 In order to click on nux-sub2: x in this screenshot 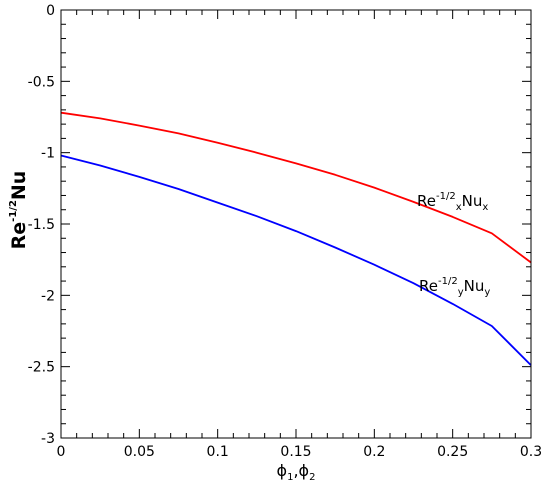, I will do `click(485, 207)`.